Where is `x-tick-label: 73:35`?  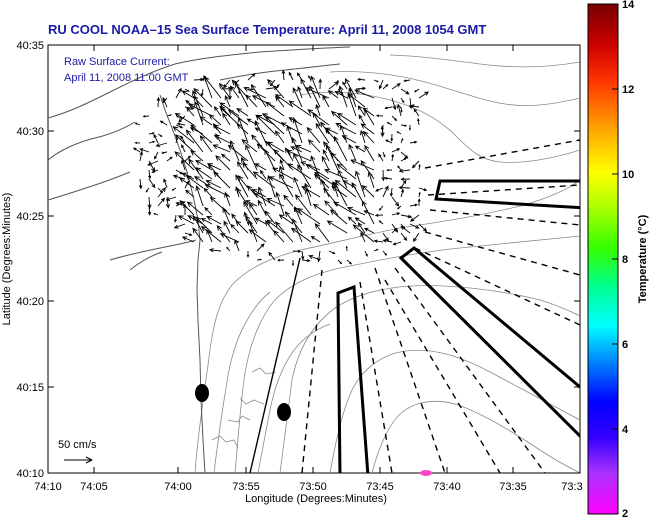
x-tick-label: 73:35 is located at coordinates (513, 487).